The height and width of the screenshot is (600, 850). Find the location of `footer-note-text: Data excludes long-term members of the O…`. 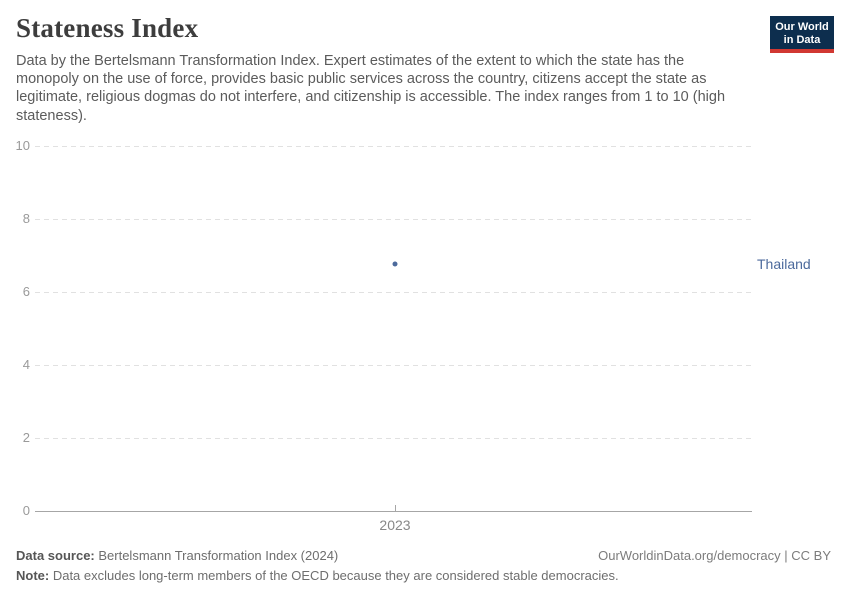

footer-note-text: Data excludes long-term members of the O… is located at coordinates (334, 575).